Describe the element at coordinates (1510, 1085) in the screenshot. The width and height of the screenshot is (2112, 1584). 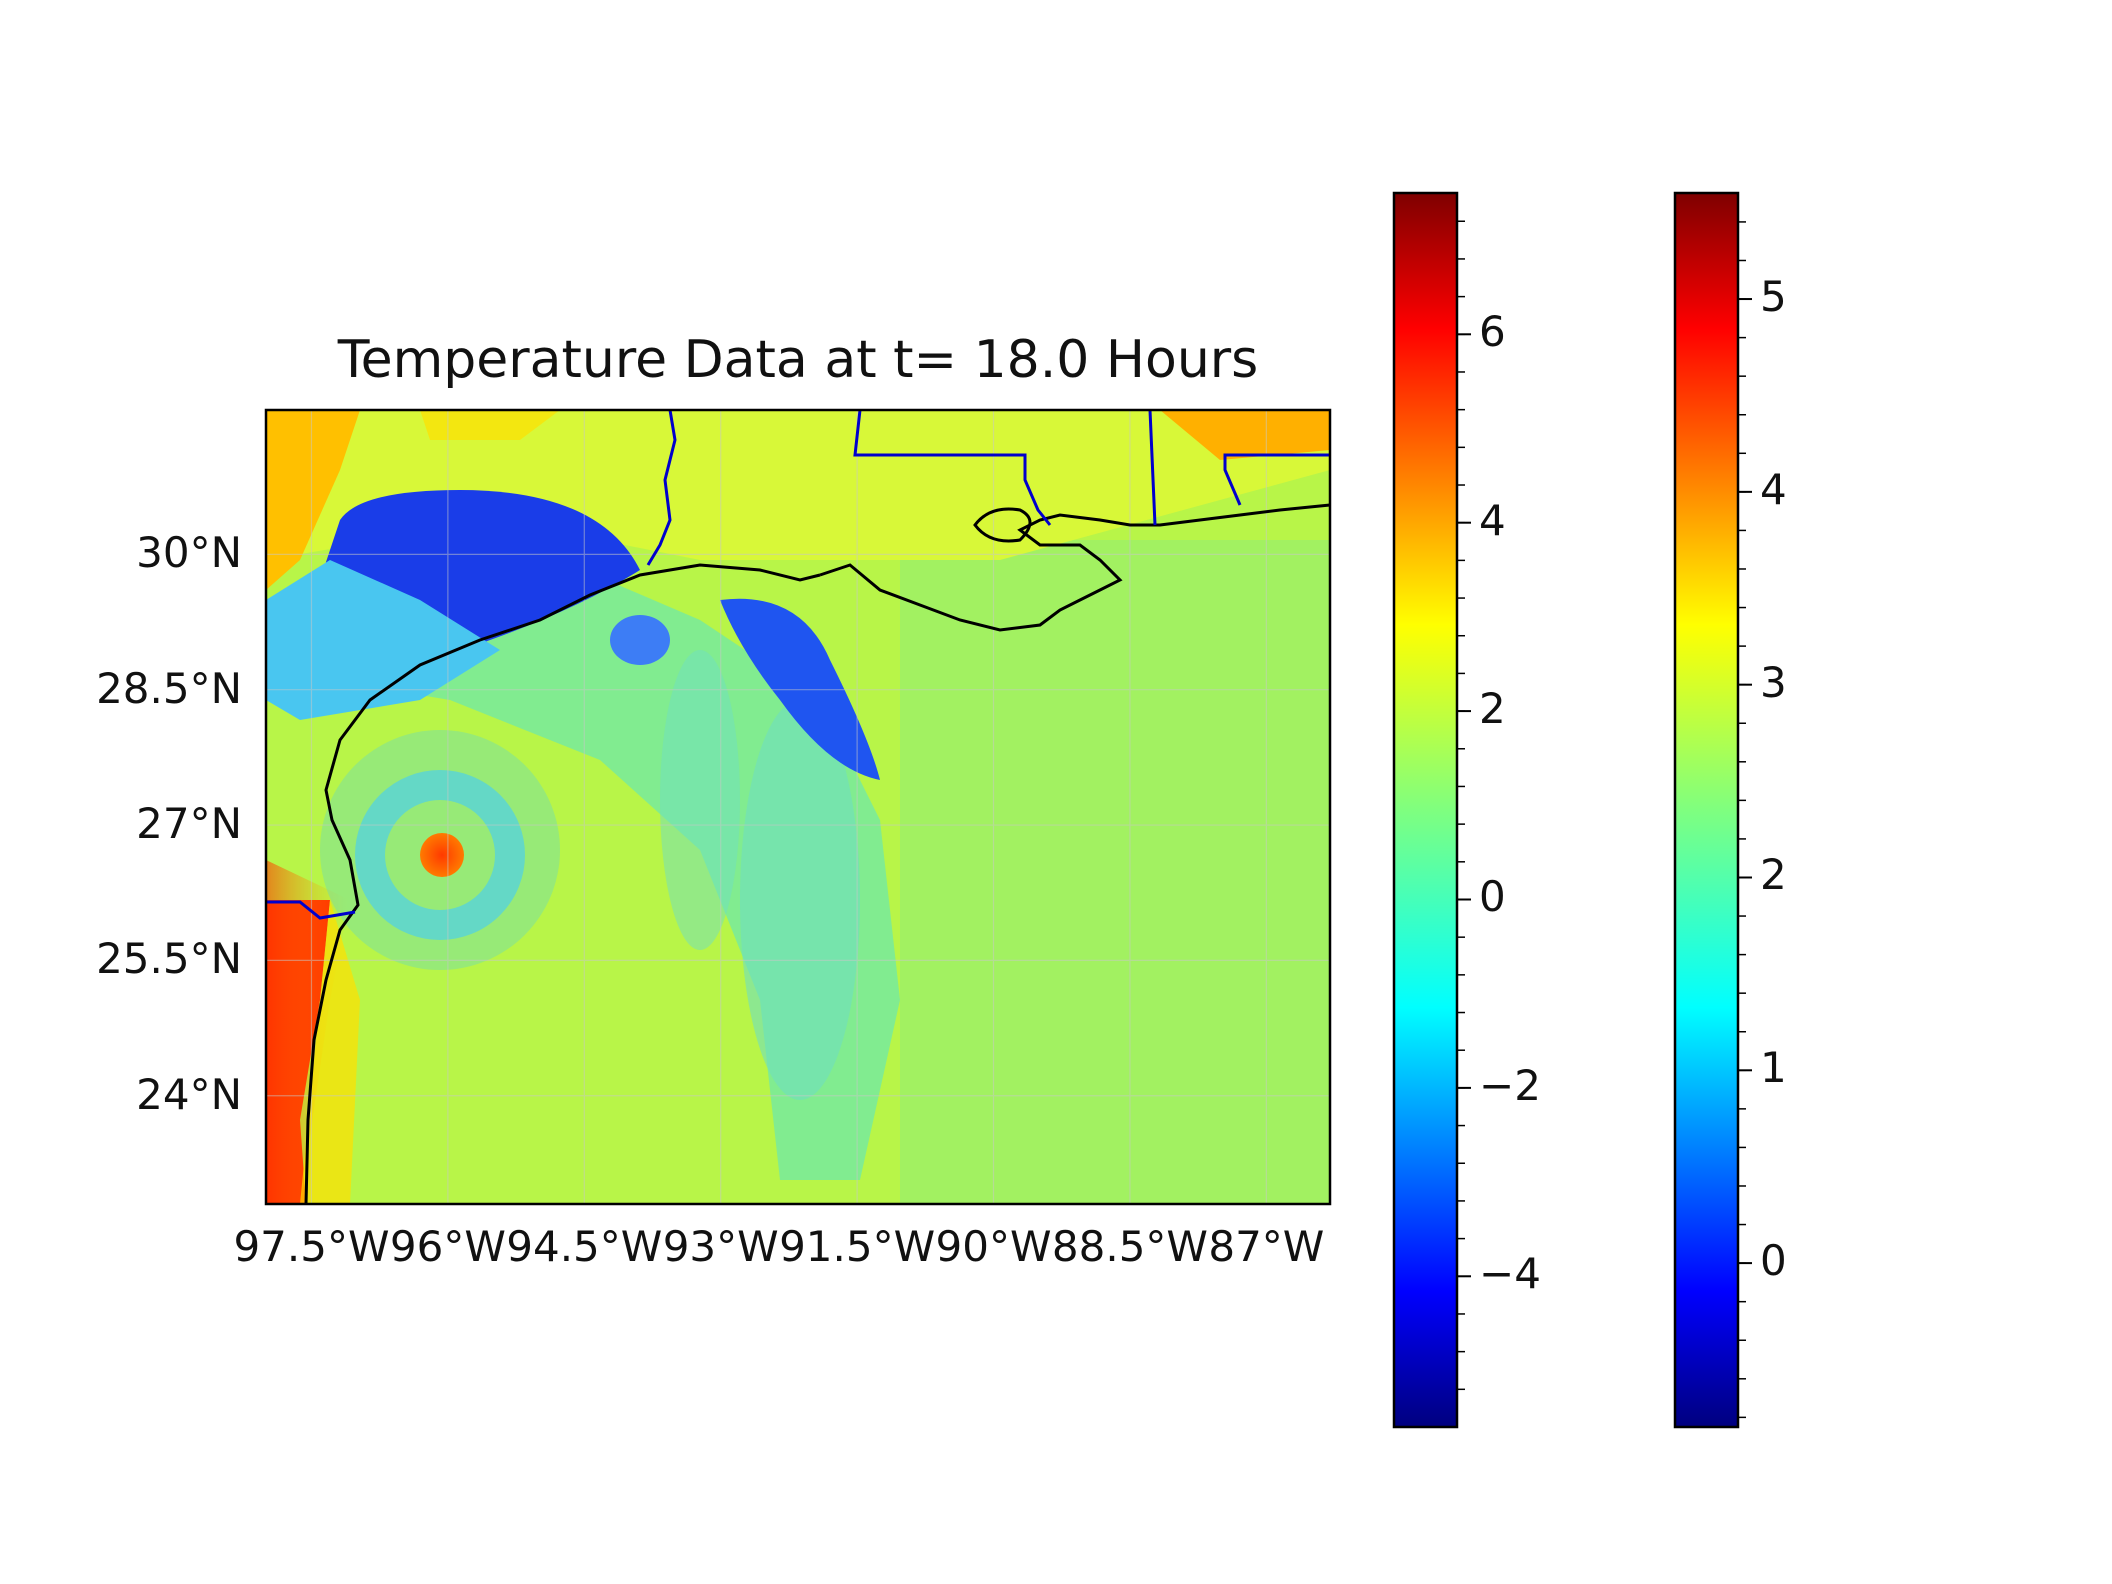
I see `colorbar-tick-label: −2` at that location.